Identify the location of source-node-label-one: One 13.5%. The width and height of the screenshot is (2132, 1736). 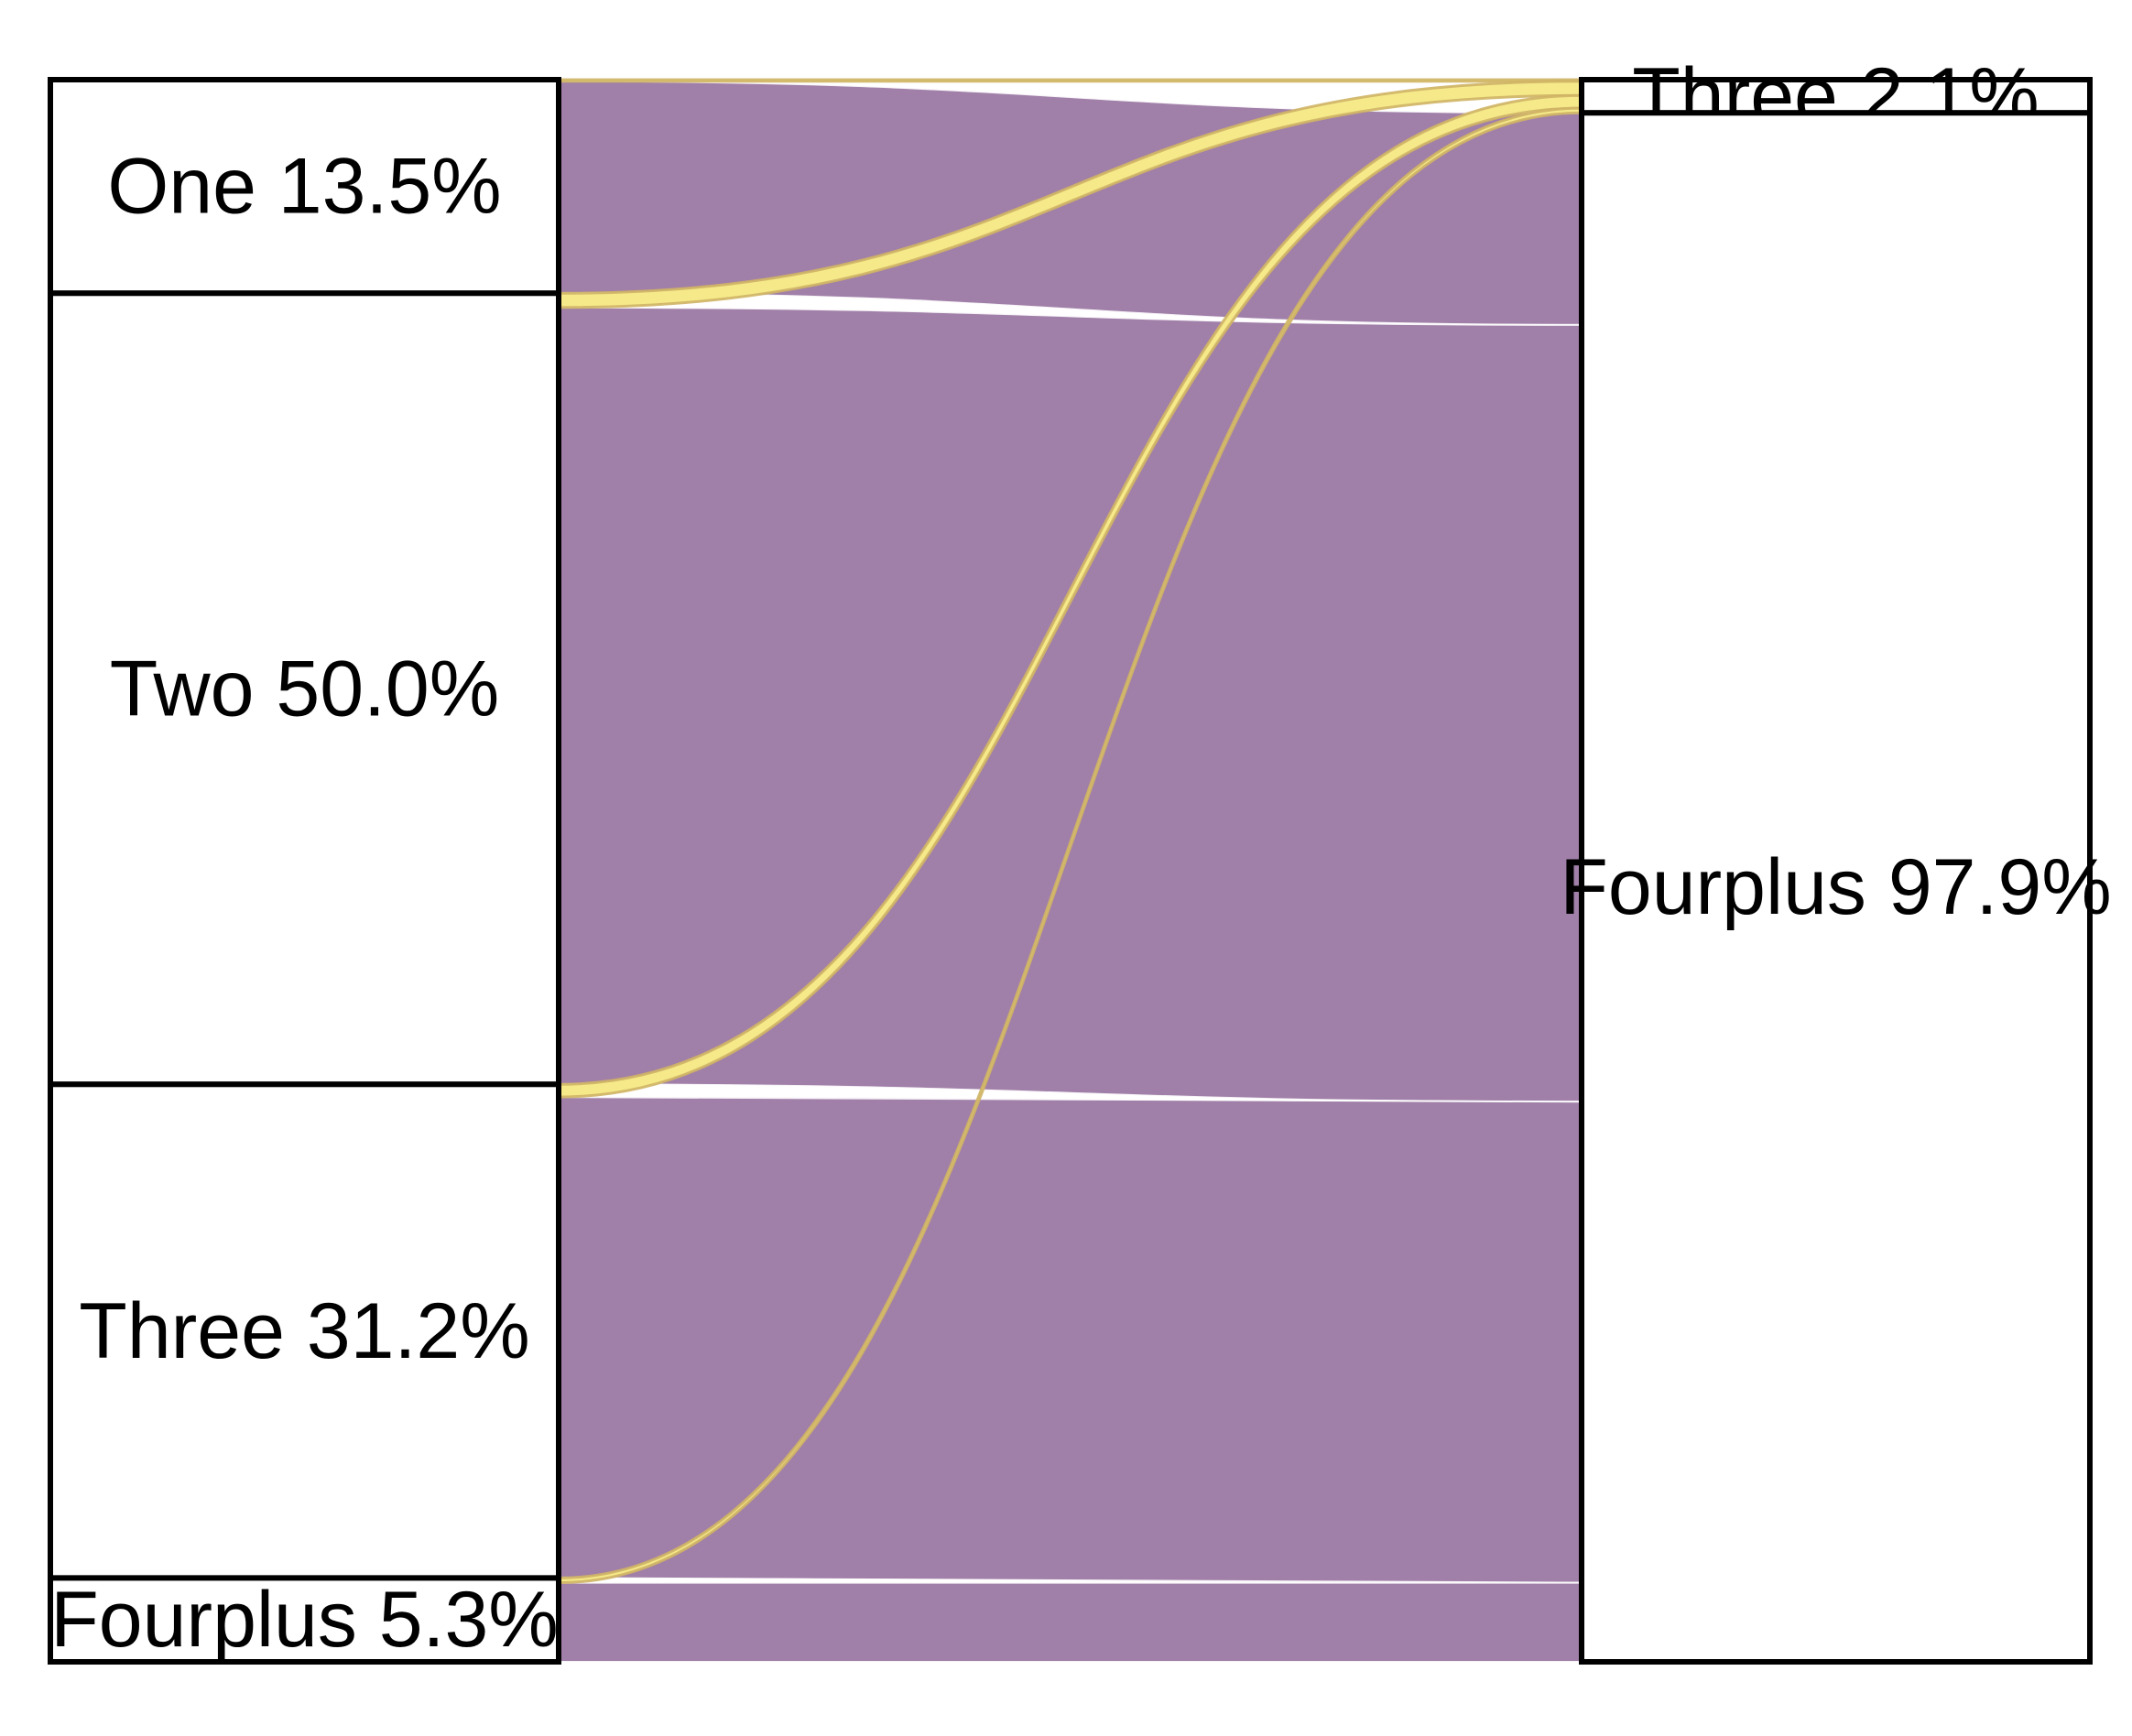
(304, 187).